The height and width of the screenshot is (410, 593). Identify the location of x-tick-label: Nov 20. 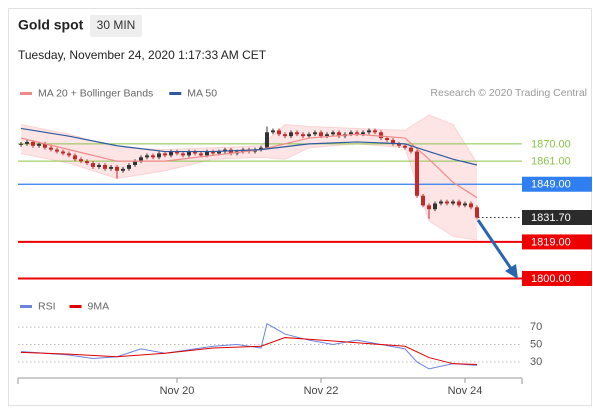
(177, 391).